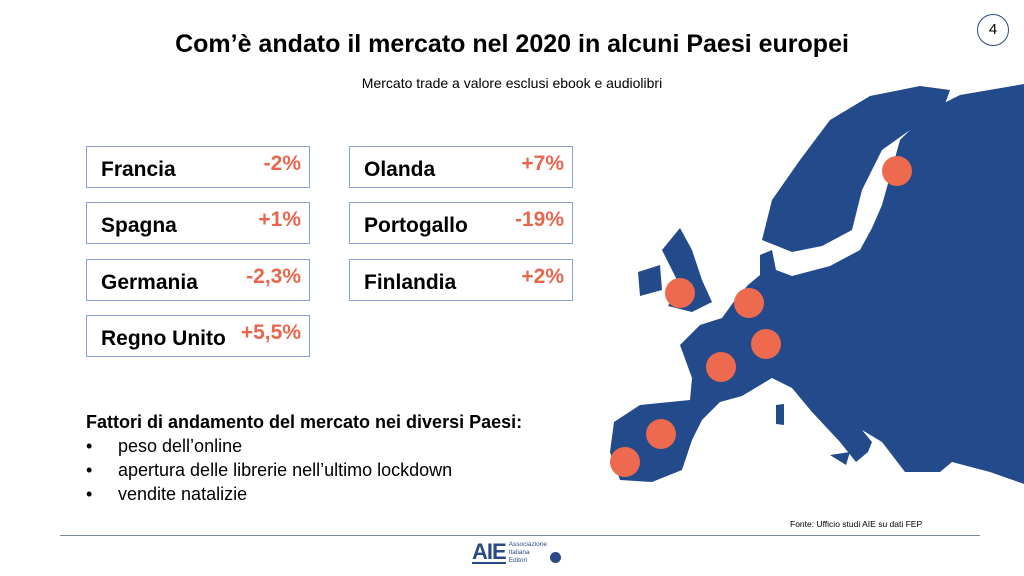 This screenshot has width=1024, height=576. I want to click on logo-mark: AIE, so click(489, 551).